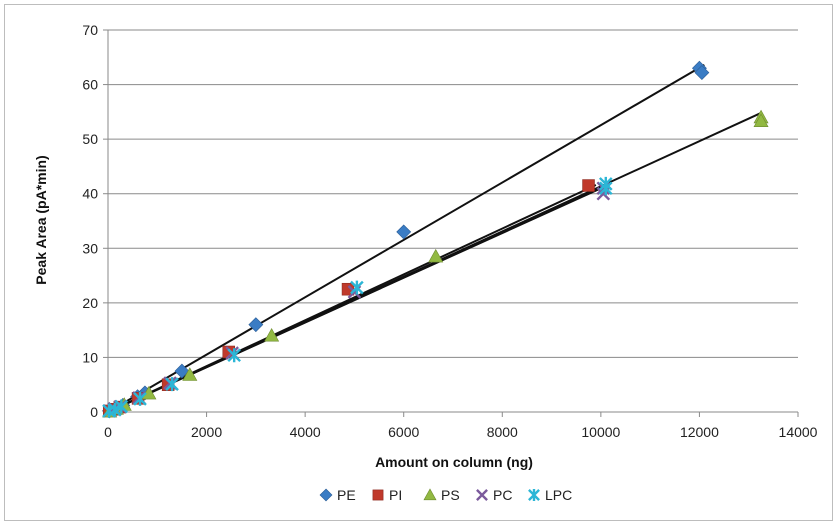 This screenshot has width=837, height=525. I want to click on y-tick-label: 0, so click(94, 412).